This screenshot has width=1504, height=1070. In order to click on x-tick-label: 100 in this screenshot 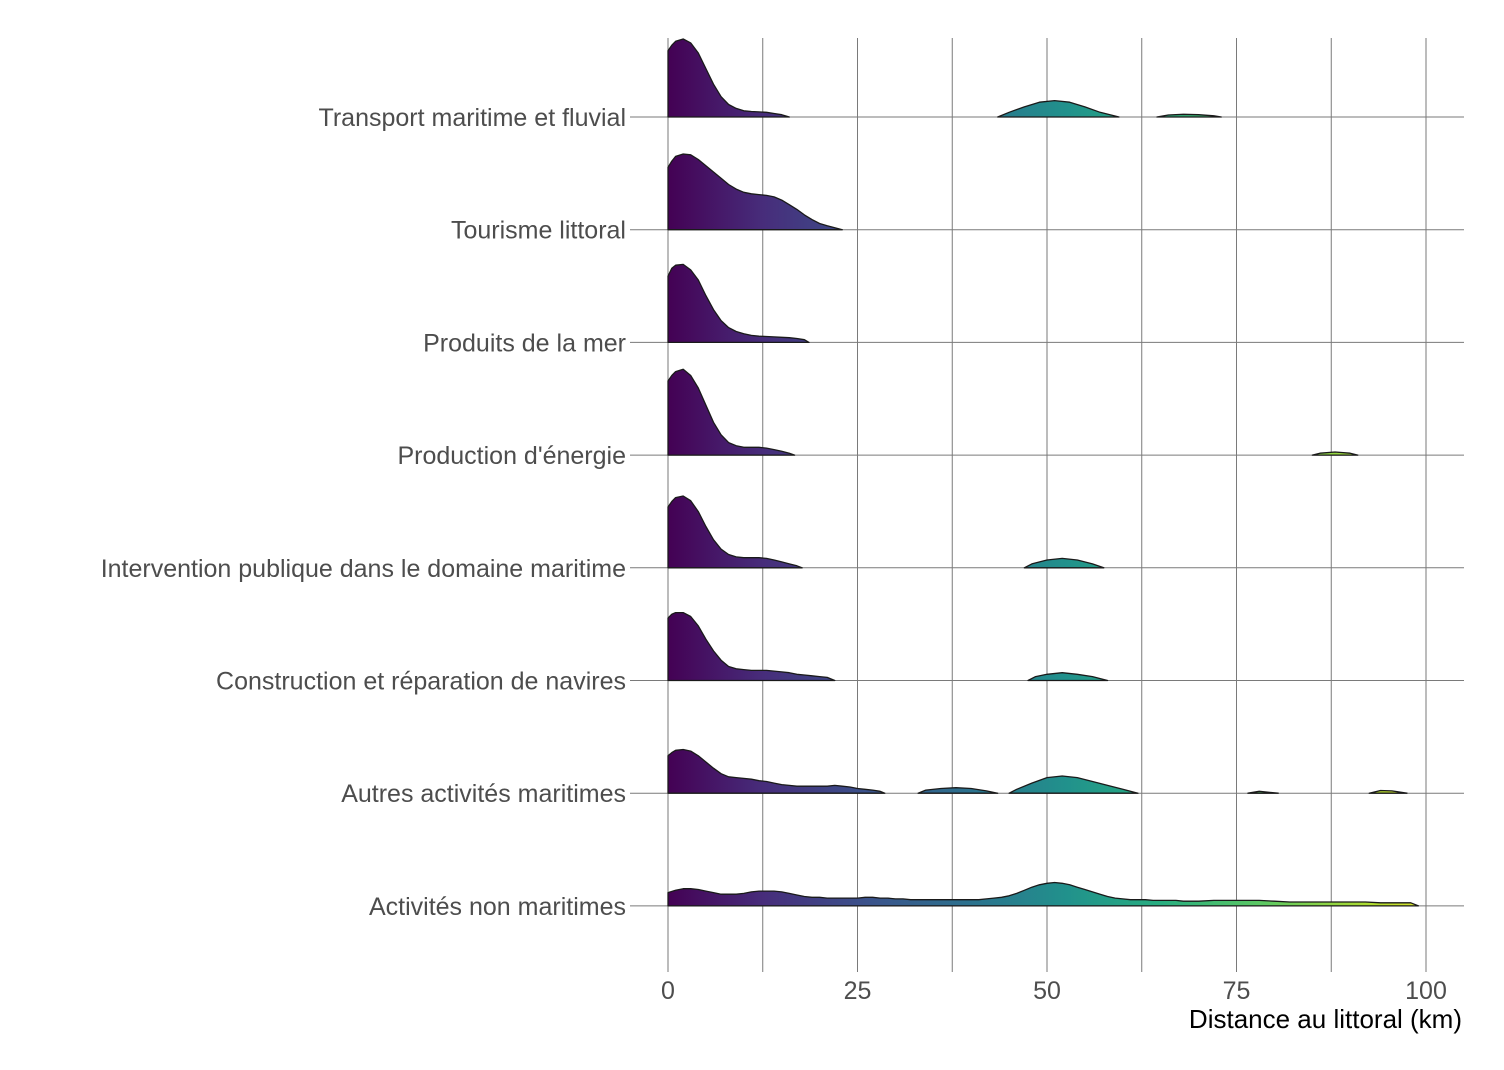, I will do `click(1426, 991)`.